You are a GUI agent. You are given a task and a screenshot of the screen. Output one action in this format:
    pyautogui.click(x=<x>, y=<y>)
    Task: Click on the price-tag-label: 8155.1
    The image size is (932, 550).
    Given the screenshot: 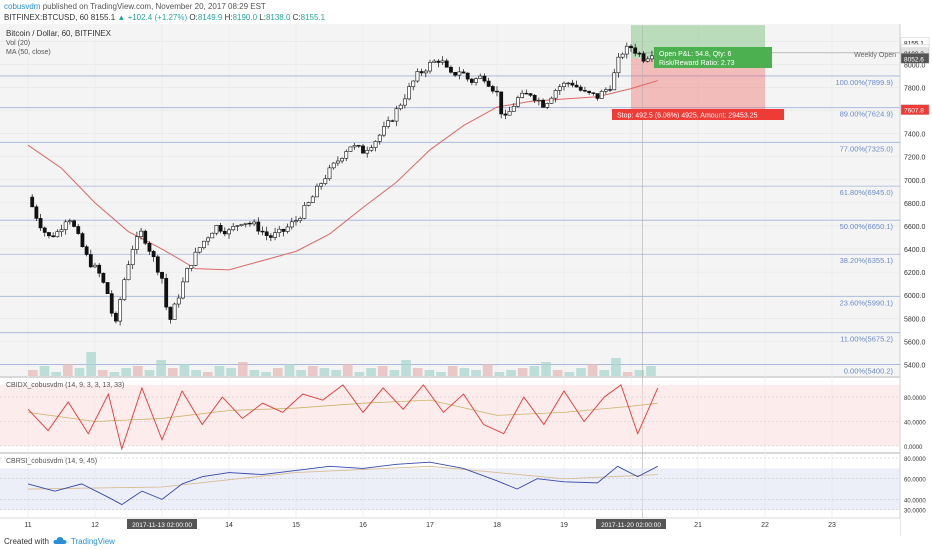 What is the action you would take?
    pyautogui.click(x=914, y=43)
    